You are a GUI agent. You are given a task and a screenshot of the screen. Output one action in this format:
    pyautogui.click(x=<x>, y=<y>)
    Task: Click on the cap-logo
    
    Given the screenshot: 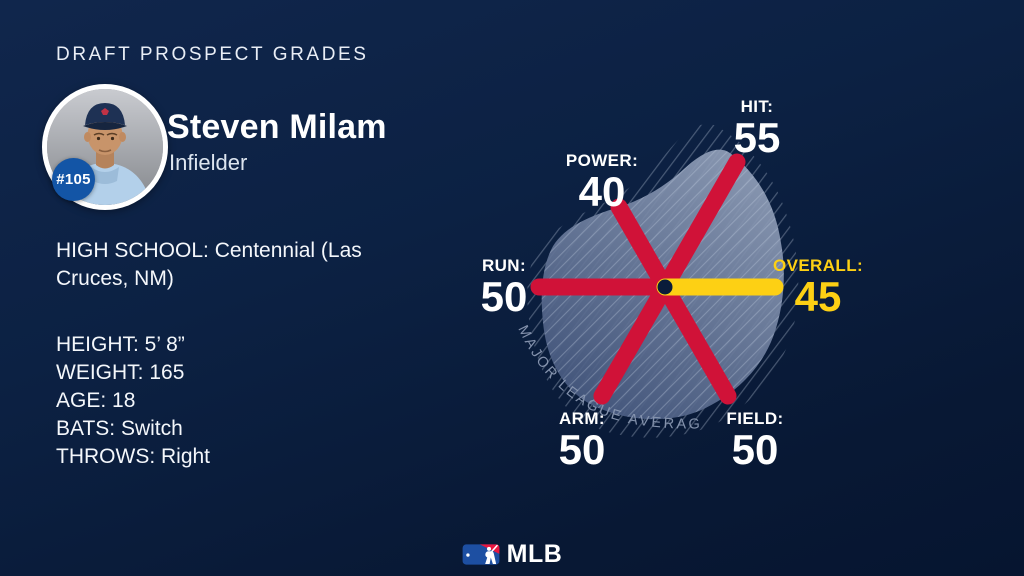 What is the action you would take?
    pyautogui.click(x=105, y=111)
    